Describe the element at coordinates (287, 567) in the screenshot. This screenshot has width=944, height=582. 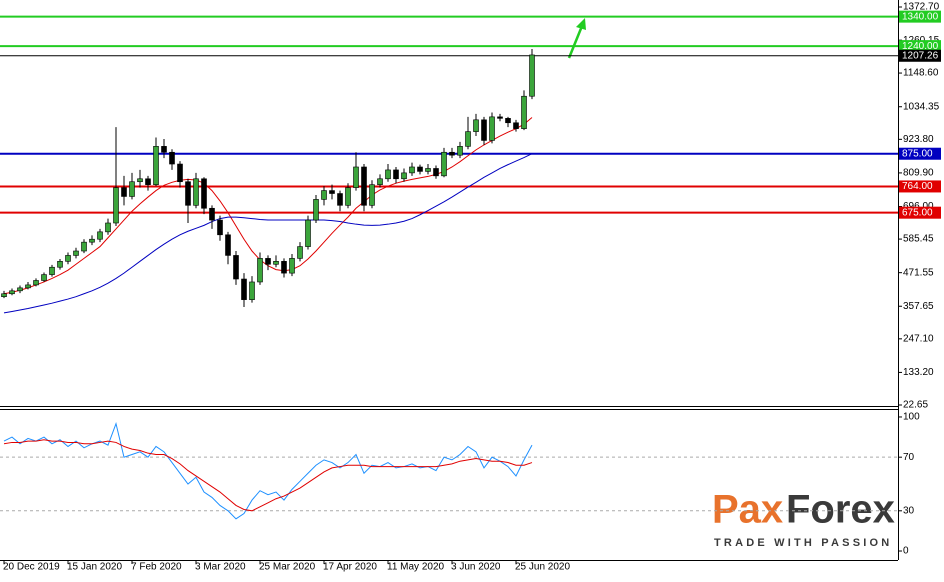
I see `x-tick-label: 25 Mar 2020` at that location.